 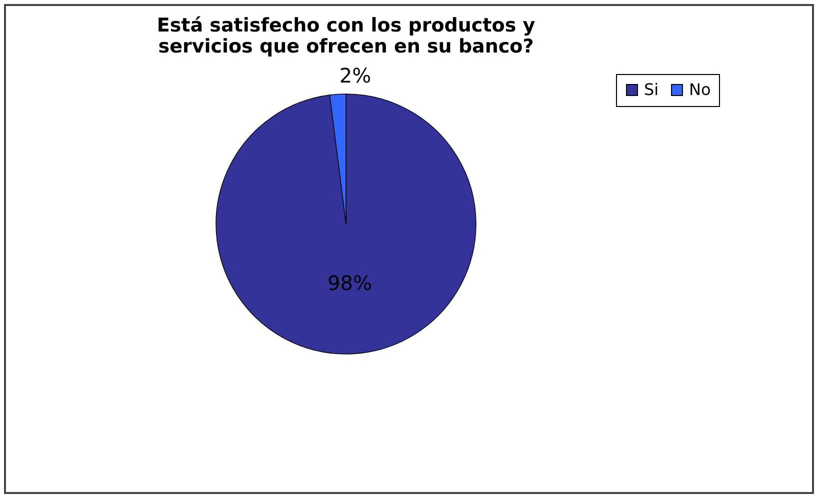 I want to click on legend-label: Si, so click(x=651, y=89).